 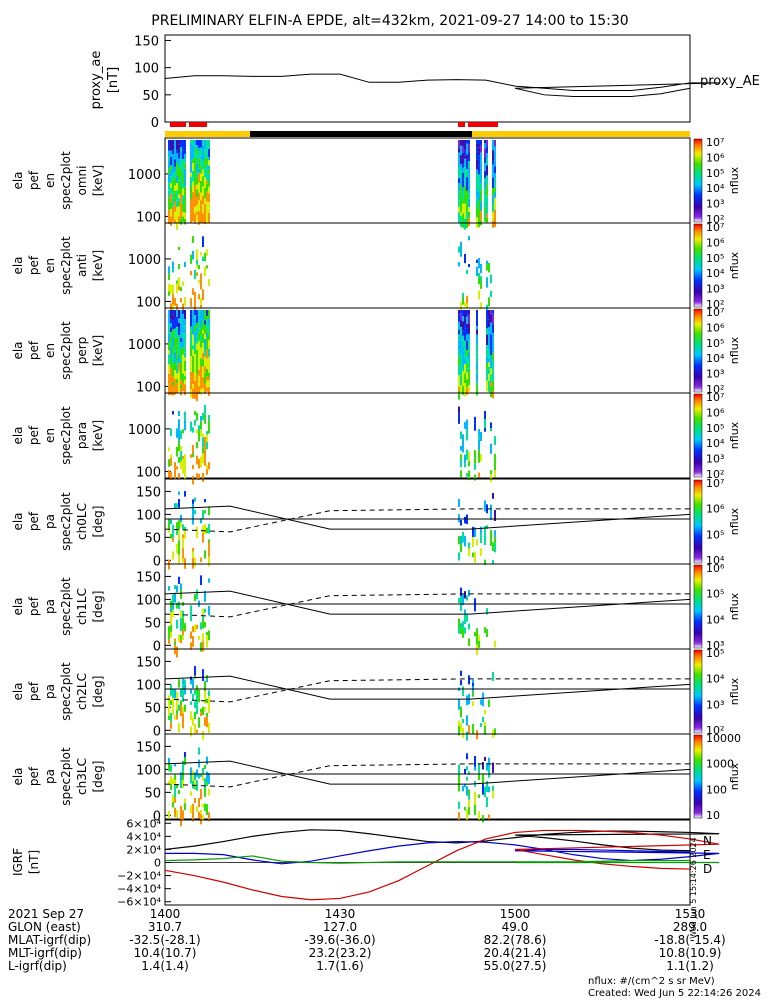 What do you see at coordinates (715, 173) in the screenshot?
I see `colorbar-tick-label: 10⁵` at bounding box center [715, 173].